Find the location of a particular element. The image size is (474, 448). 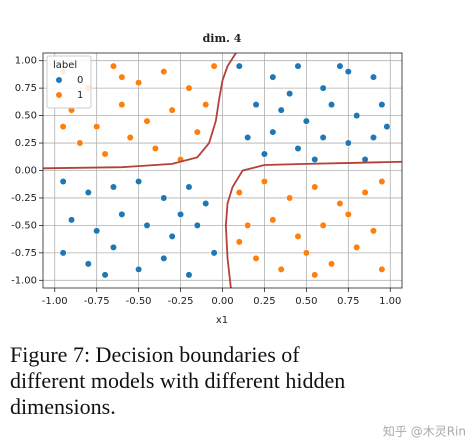

y-tick-label: 0.00 is located at coordinates (26, 171).